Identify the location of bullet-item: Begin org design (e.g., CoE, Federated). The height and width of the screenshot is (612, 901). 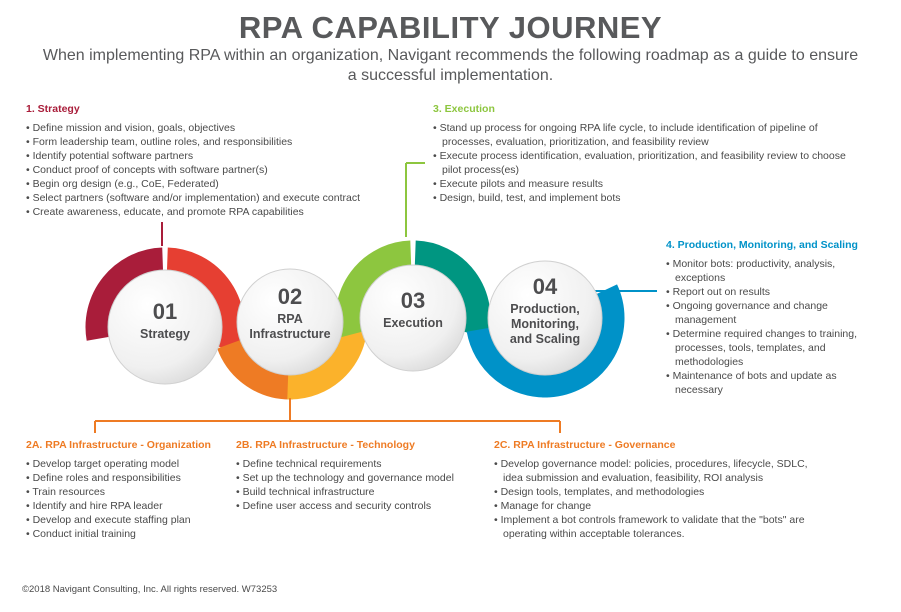
(221, 184).